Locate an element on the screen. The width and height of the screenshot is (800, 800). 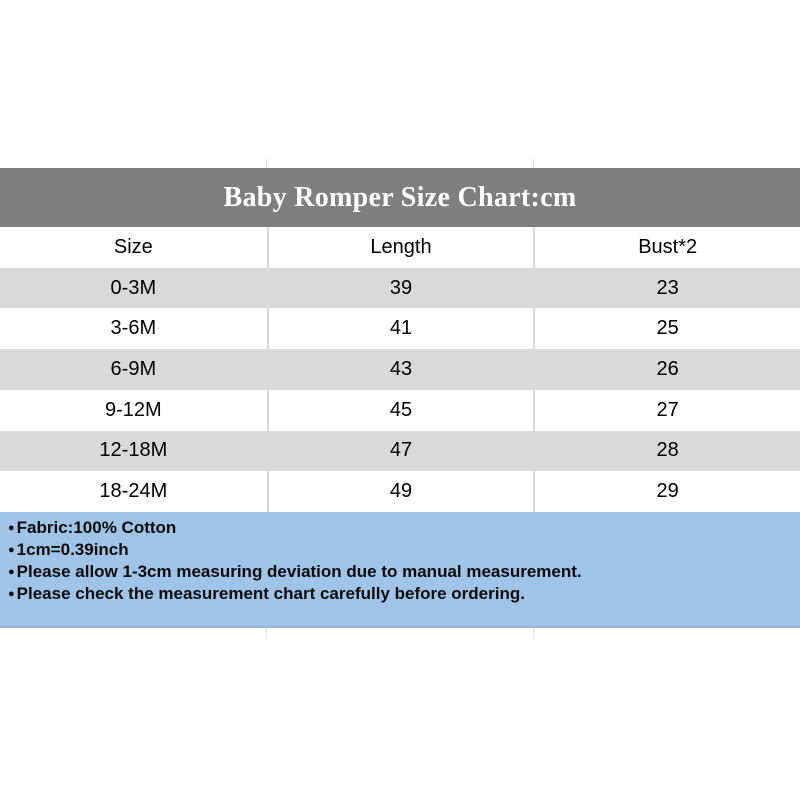
column-header-length: Length is located at coordinates (400, 247).